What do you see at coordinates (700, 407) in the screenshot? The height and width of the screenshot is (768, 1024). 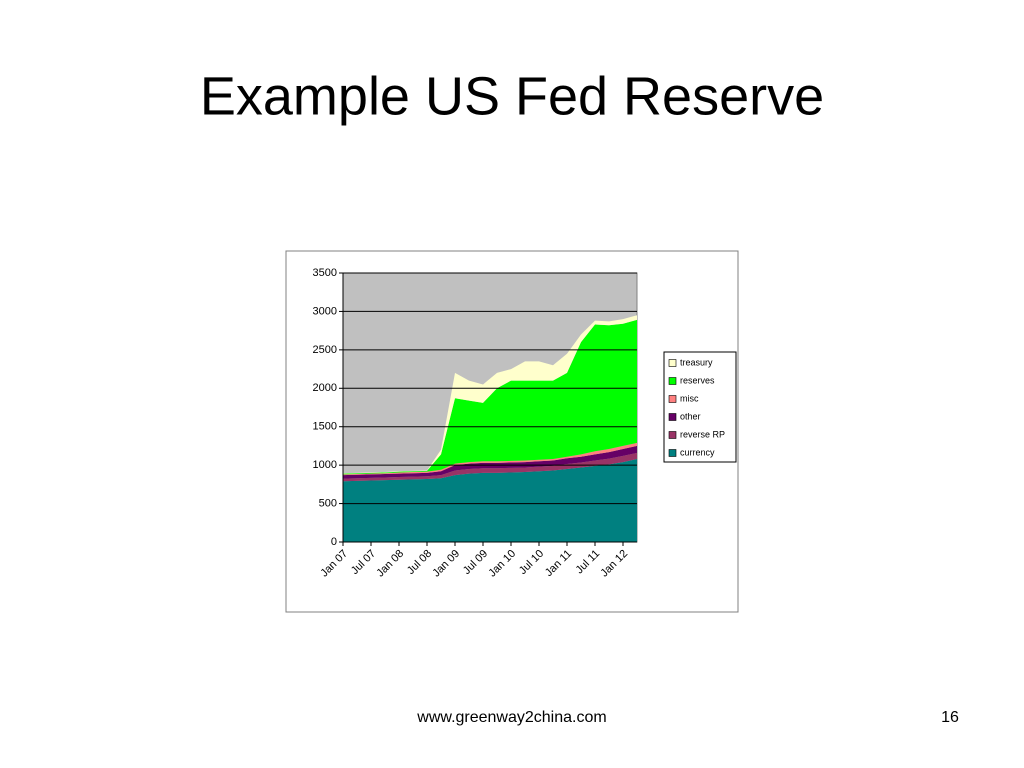 I see `legend-box` at bounding box center [700, 407].